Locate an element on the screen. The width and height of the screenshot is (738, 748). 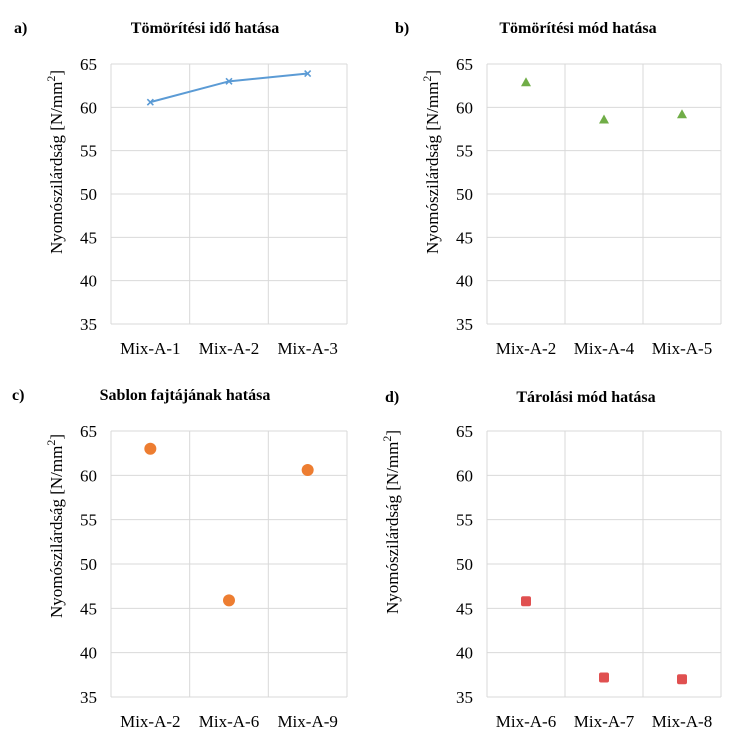
x-tick-label: Mix-A-4 is located at coordinates (604, 348).